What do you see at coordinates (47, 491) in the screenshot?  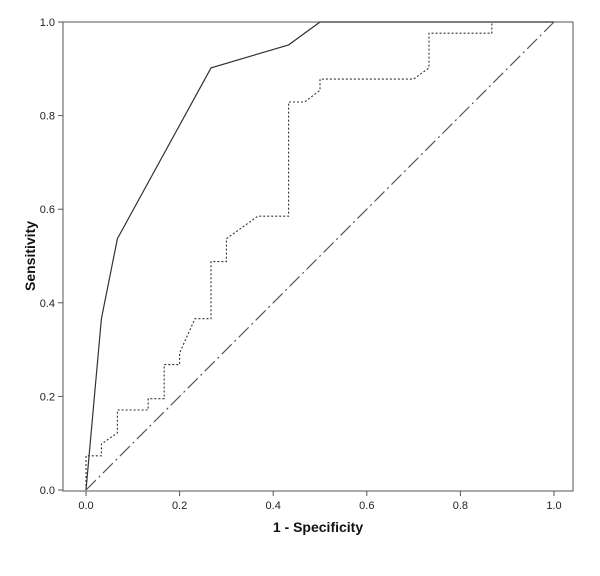 I see `y-tick-label: 0.0` at bounding box center [47, 491].